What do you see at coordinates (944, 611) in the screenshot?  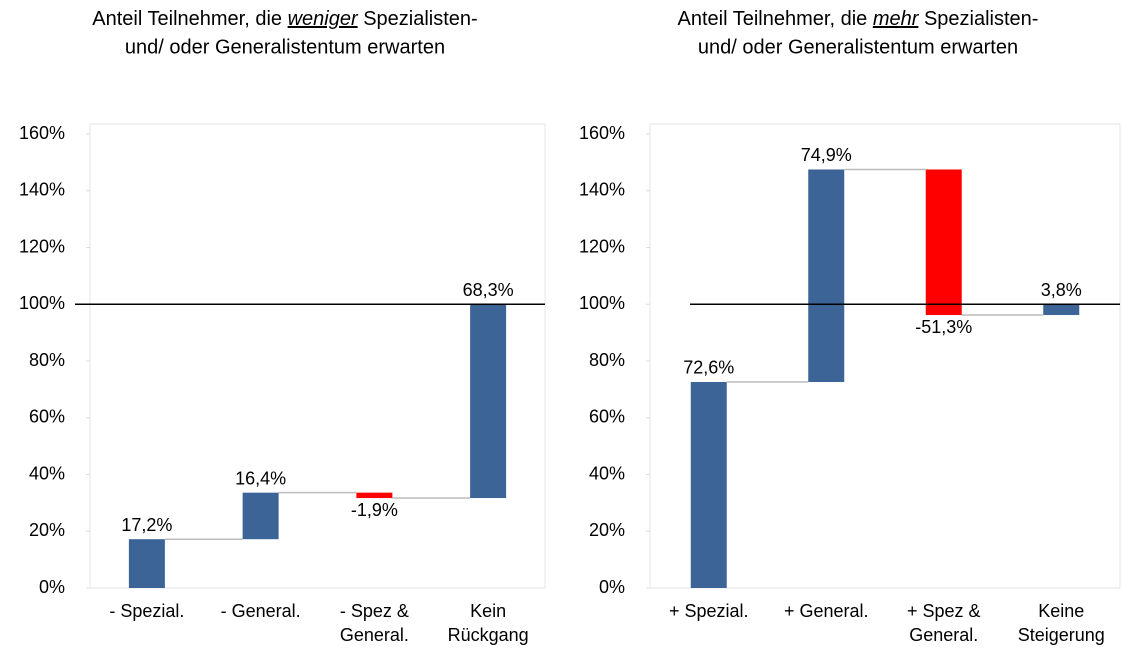 I see `x-tick-label: + Spez &` at bounding box center [944, 611].